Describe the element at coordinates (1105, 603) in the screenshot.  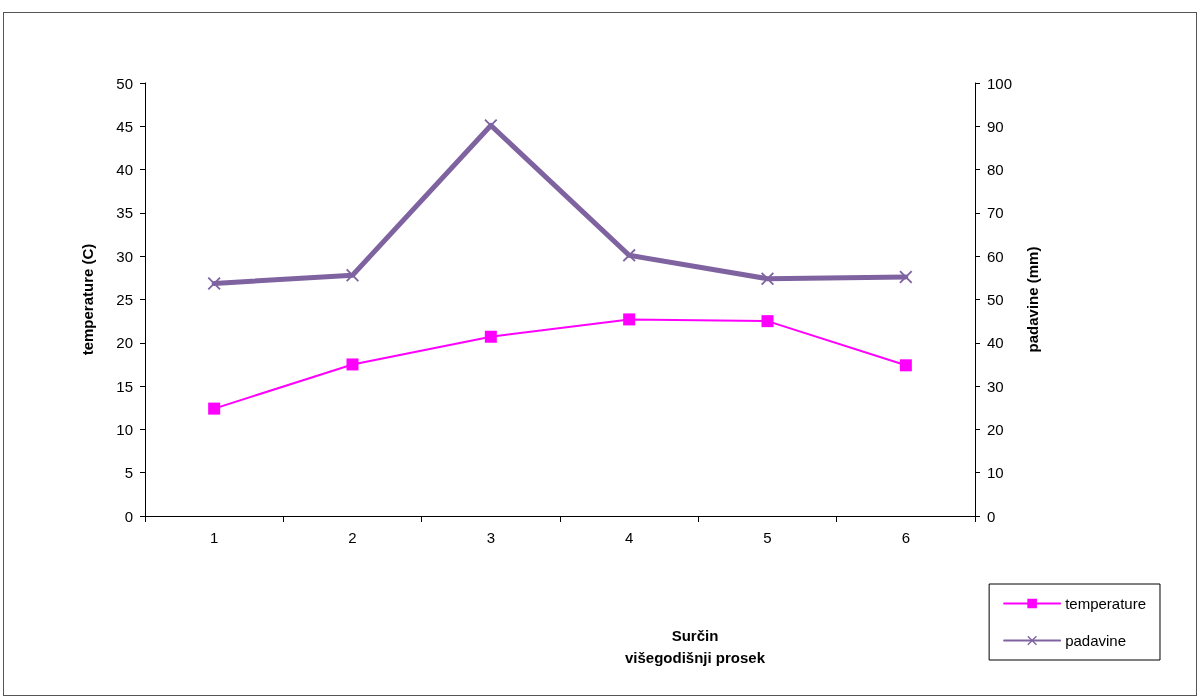
I see `legend-label: temperature` at that location.